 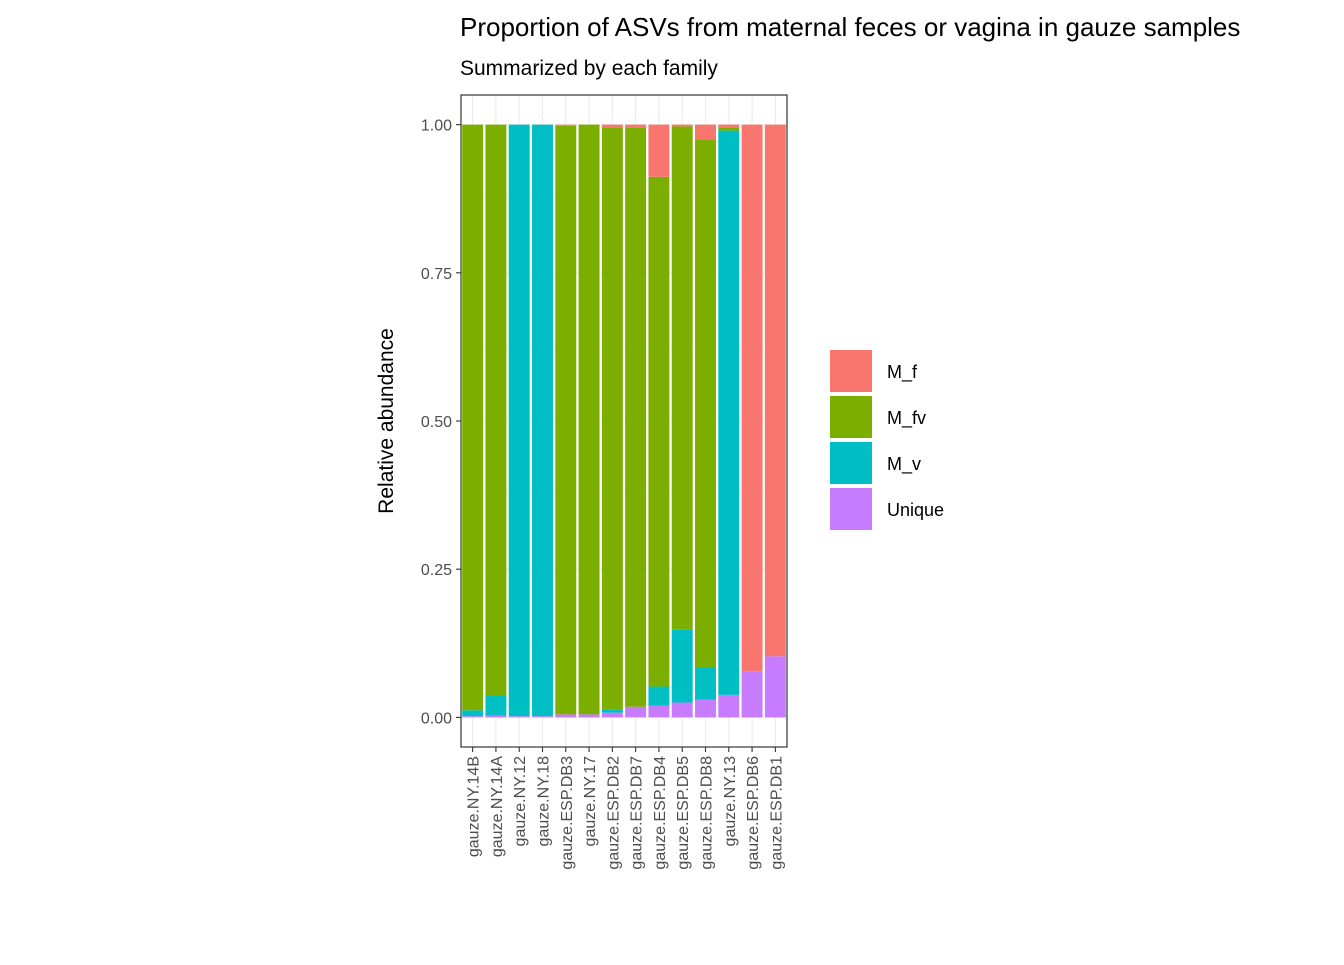 What do you see at coordinates (660, 813) in the screenshot?
I see `x-tick-label-8: gauze.ESP.DB4` at bounding box center [660, 813].